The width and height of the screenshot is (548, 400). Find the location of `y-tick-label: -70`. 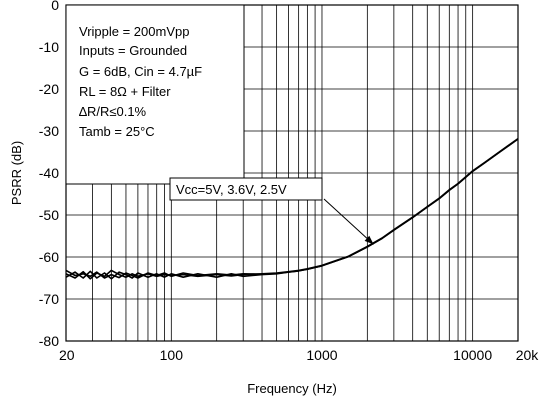

y-tick-label: -70 is located at coordinates (49, 299).